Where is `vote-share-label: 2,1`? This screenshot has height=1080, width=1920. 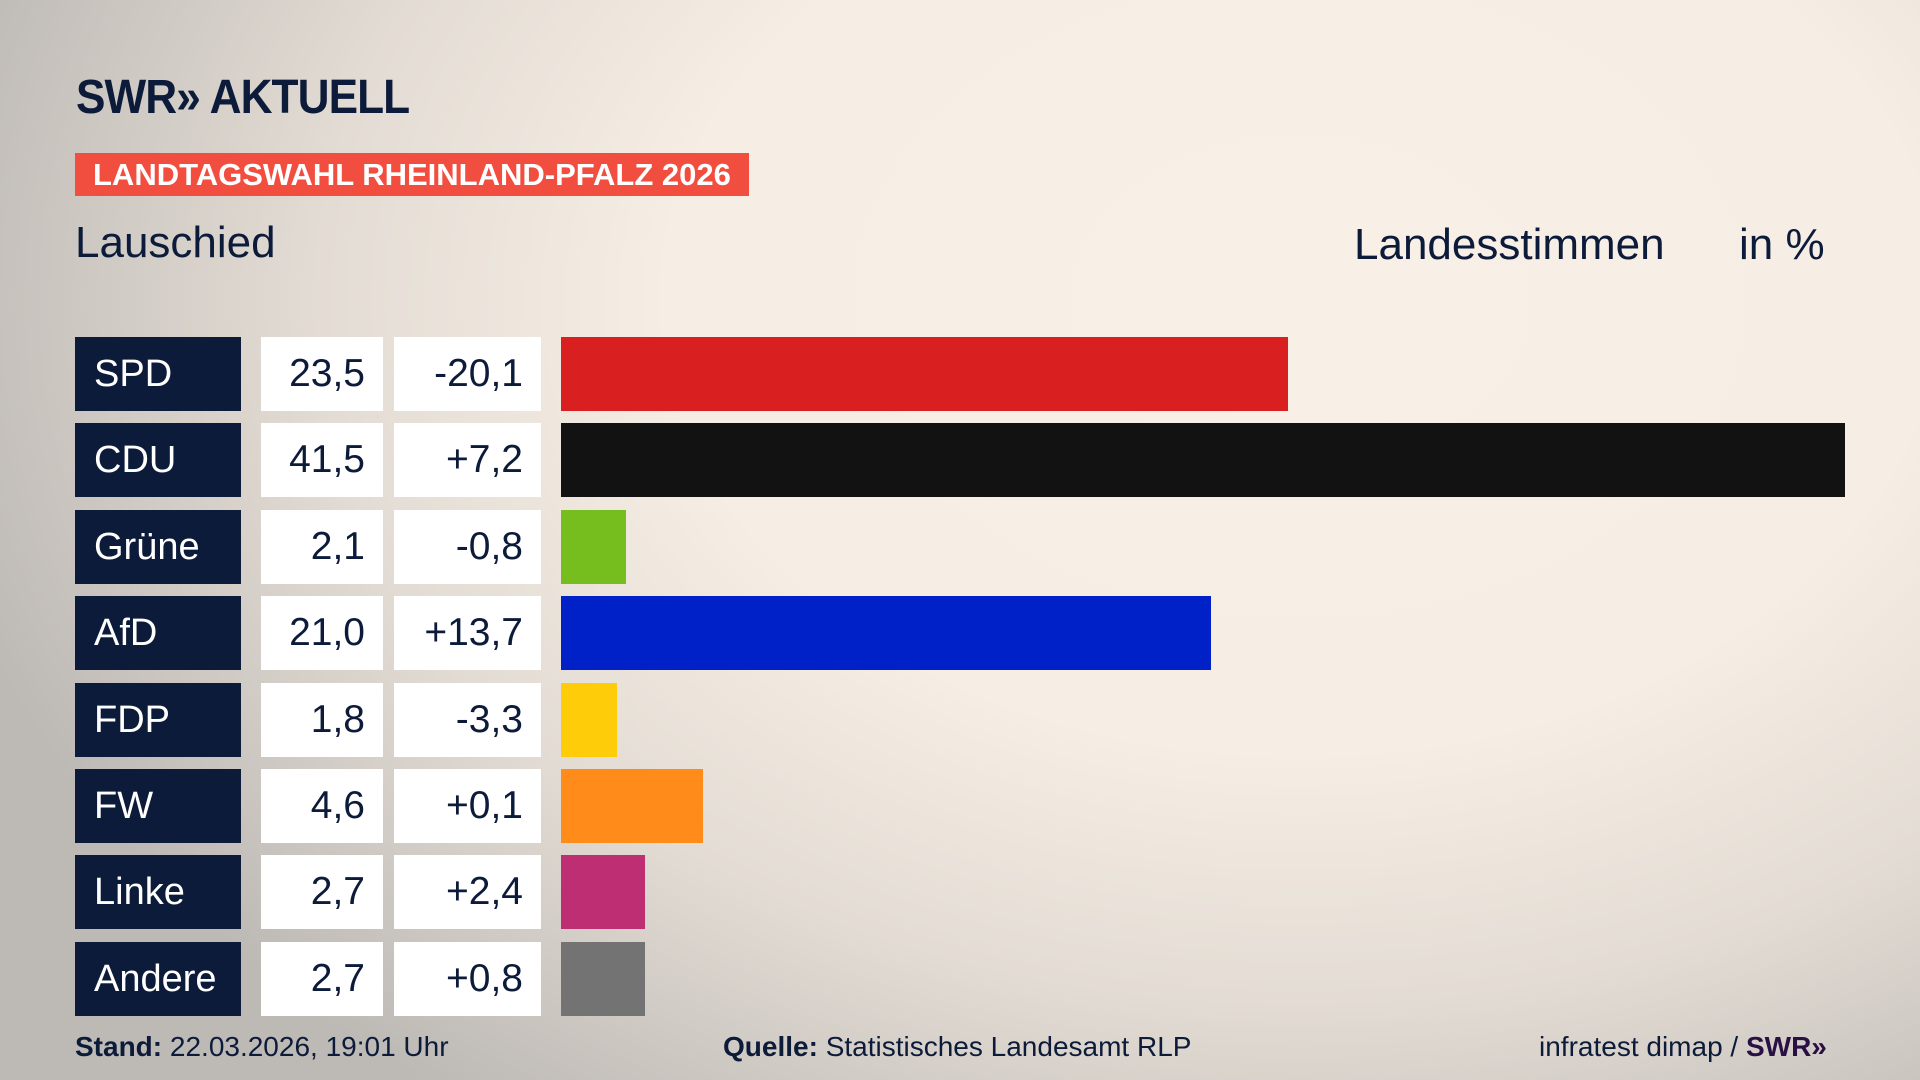 vote-share-label: 2,1 is located at coordinates (322, 546).